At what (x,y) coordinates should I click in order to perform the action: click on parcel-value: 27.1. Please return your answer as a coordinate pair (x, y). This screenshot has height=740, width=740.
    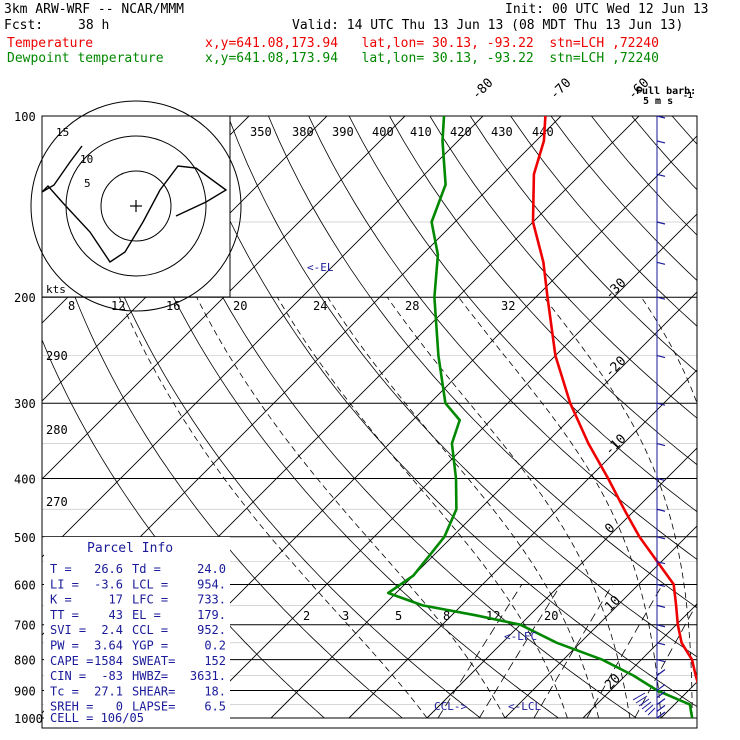
    Looking at the image, I should click on (108, 691).